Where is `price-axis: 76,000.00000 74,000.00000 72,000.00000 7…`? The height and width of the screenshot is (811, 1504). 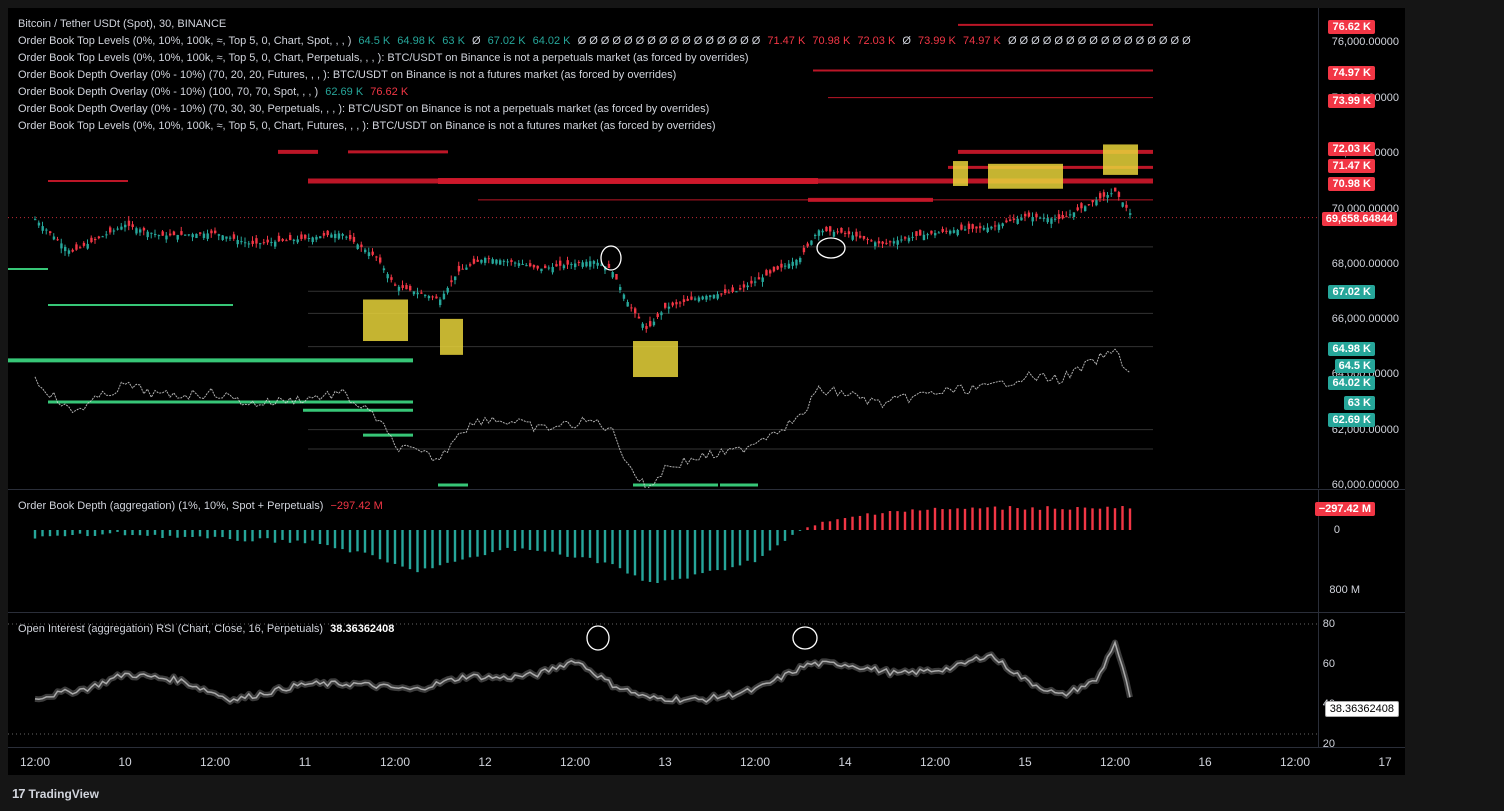
price-axis: 76,000.00000 74,000.00000 72,000.00000 7… is located at coordinates (1361, 249).